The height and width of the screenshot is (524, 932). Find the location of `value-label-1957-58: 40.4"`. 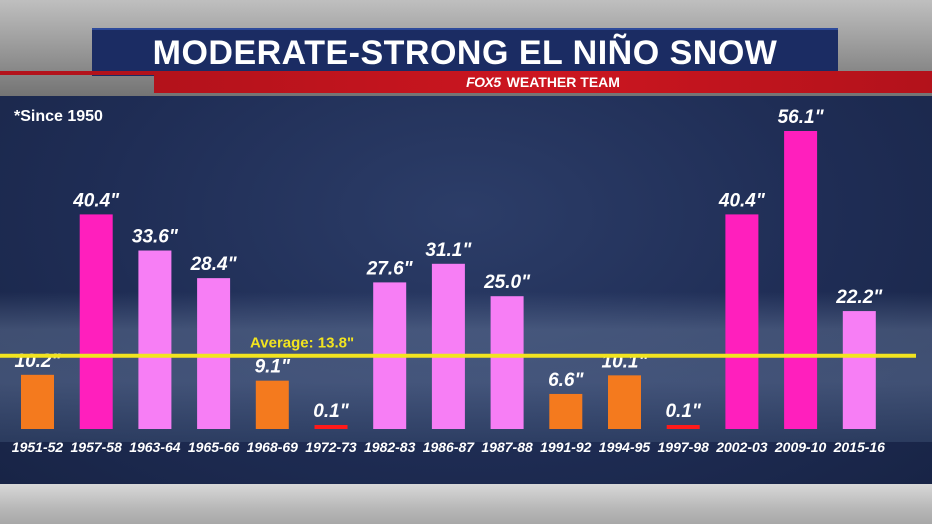

value-label-1957-58: 40.4" is located at coordinates (96, 200).